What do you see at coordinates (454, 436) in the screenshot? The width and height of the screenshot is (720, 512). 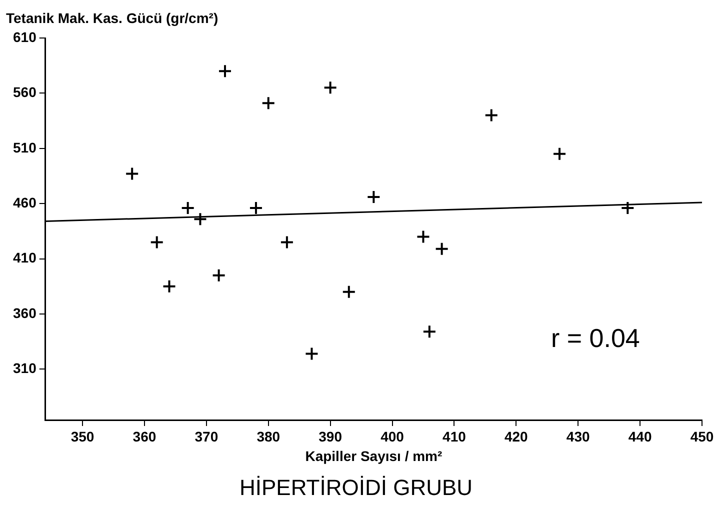 I see `x-tick-label: 410` at bounding box center [454, 436].